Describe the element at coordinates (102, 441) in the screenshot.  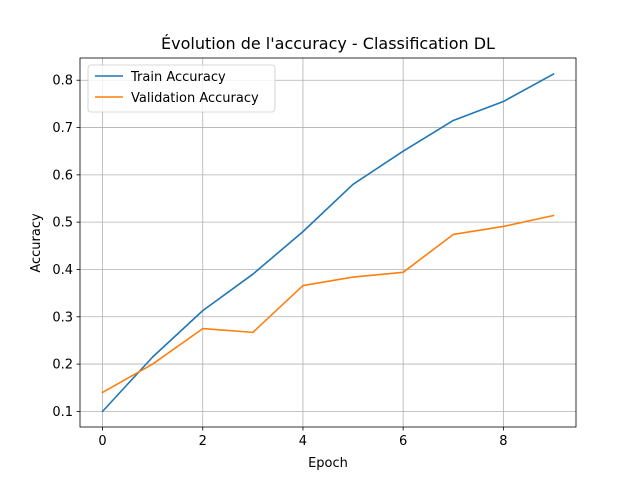
I see `x-tick-label: 0` at that location.